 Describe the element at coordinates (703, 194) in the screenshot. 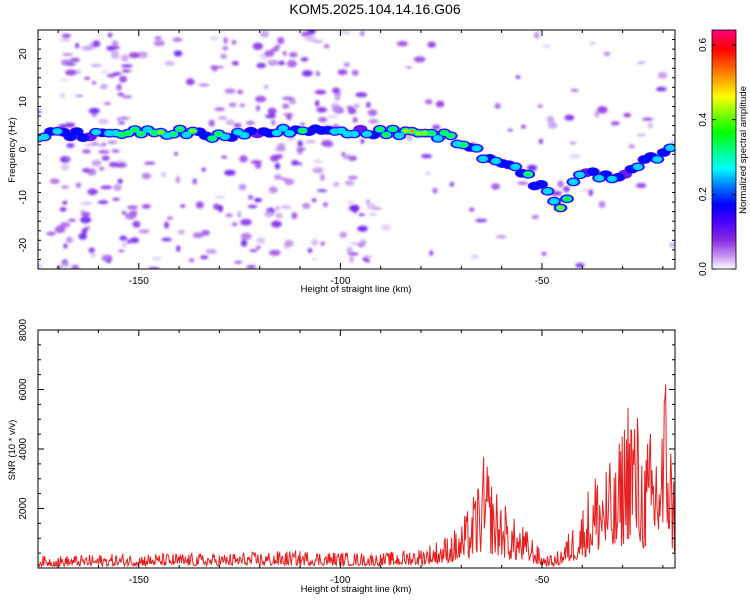

I see `colorbar-tick-label: 0.2` at that location.